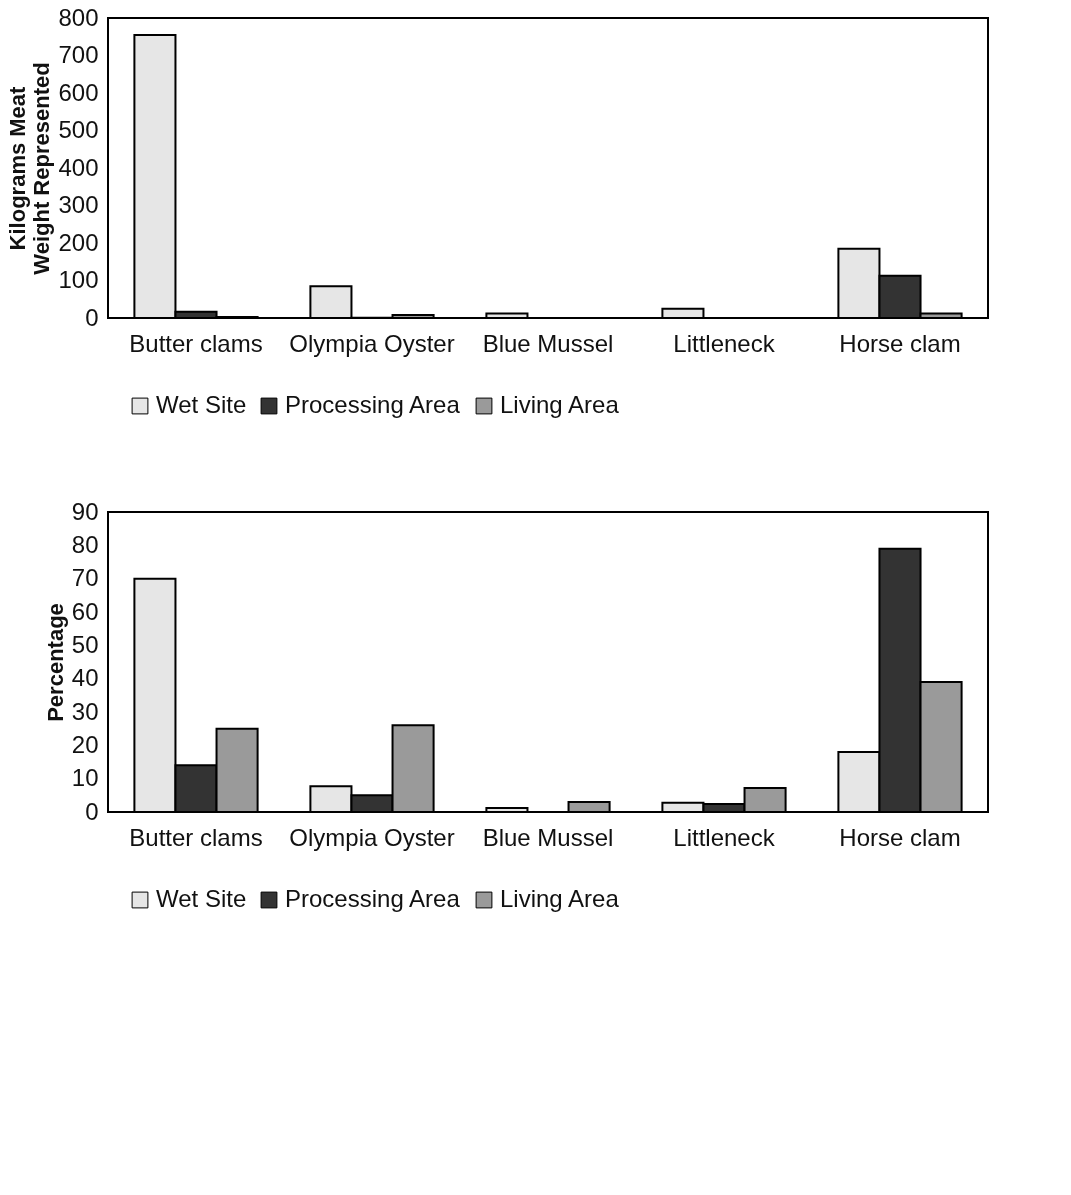  What do you see at coordinates (85, 544) in the screenshot?
I see `y-tick-label: 80` at bounding box center [85, 544].